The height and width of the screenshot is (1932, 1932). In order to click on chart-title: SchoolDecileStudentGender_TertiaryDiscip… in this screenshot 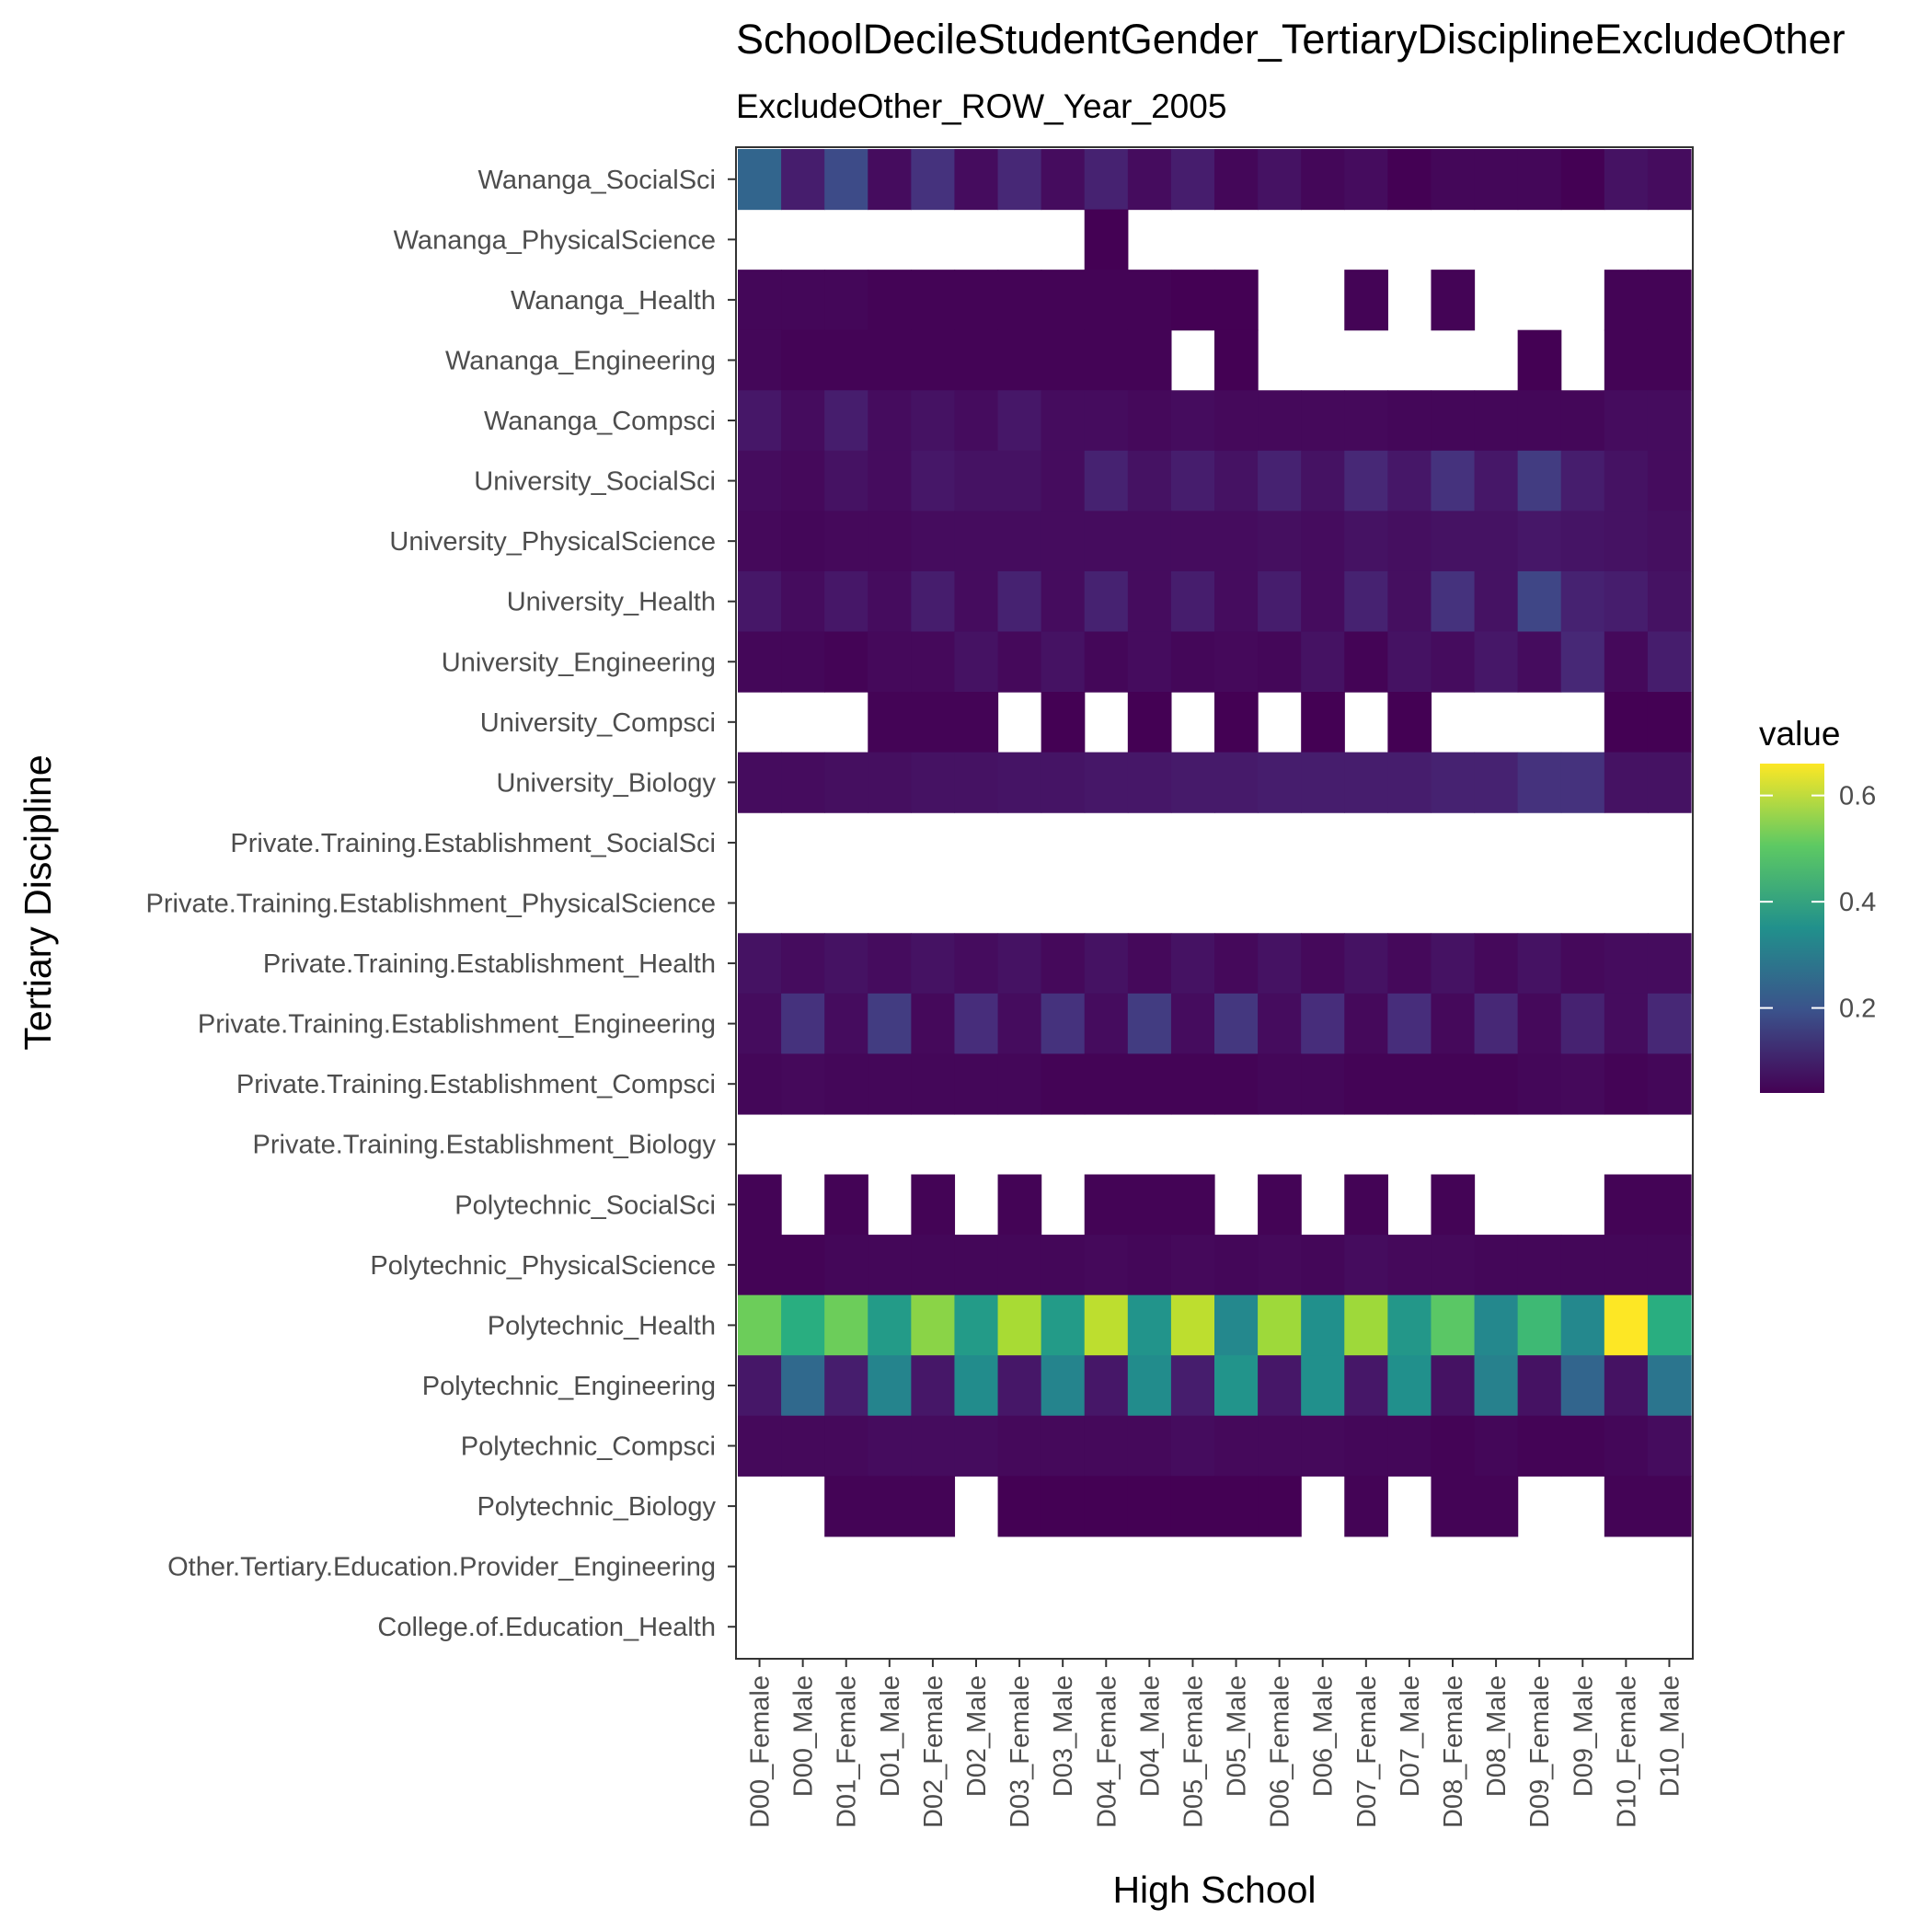, I will do `click(1291, 39)`.